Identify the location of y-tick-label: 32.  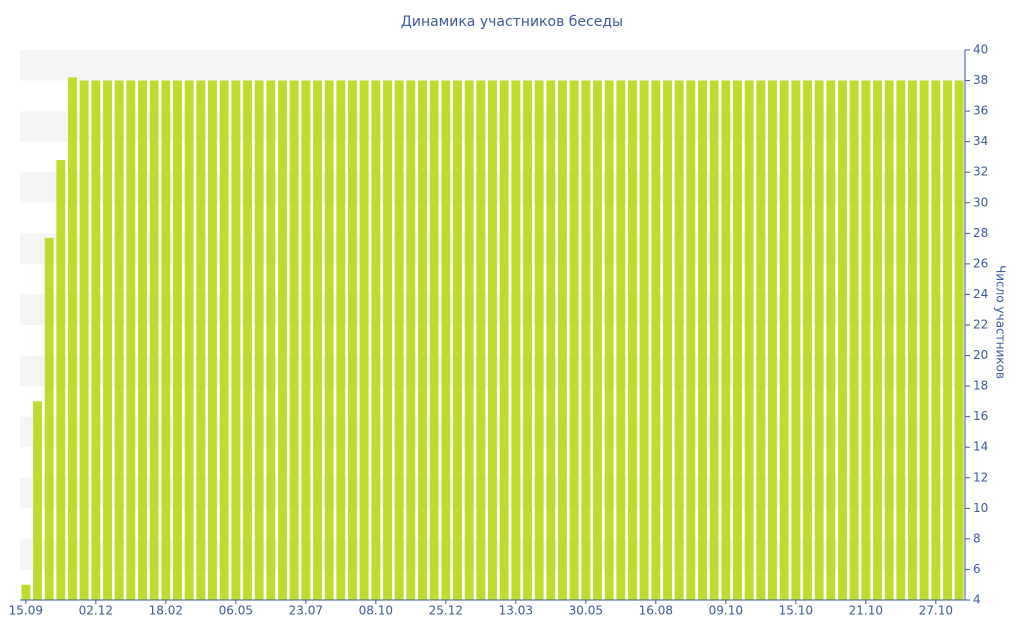
(980, 172).